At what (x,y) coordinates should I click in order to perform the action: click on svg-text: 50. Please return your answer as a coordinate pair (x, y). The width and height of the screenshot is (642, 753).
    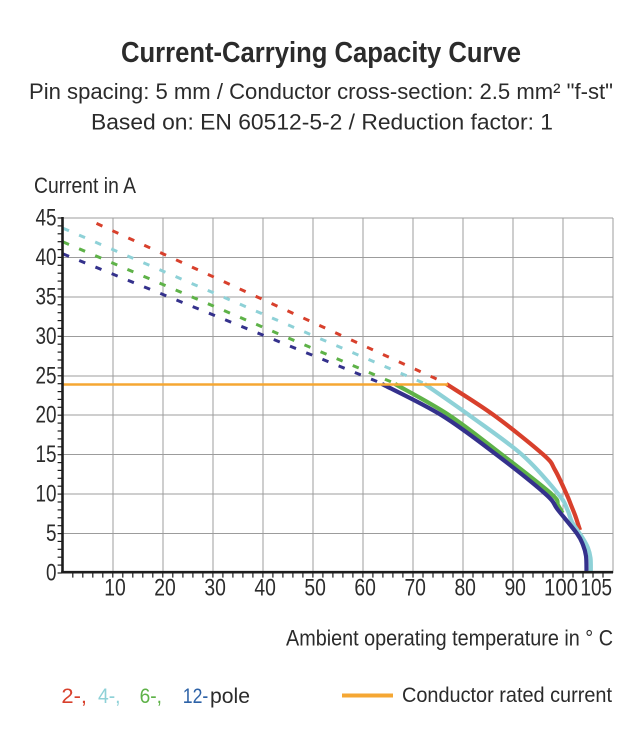
    Looking at the image, I should click on (315, 588).